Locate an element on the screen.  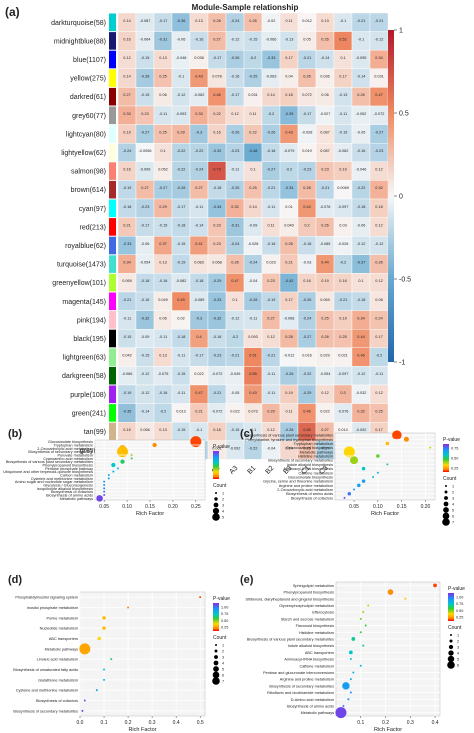
cell-value-label: 0.02 is located at coordinates (180, 318).